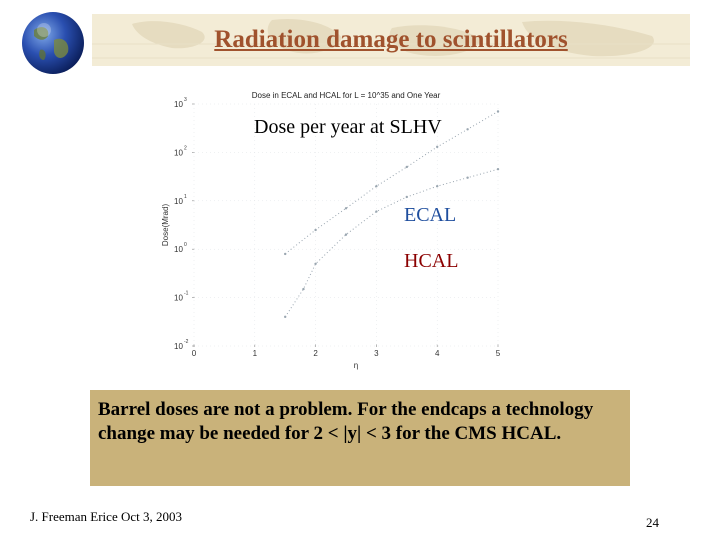  What do you see at coordinates (186, 342) in the screenshot?
I see `y-tick-exponent: -2` at bounding box center [186, 342].